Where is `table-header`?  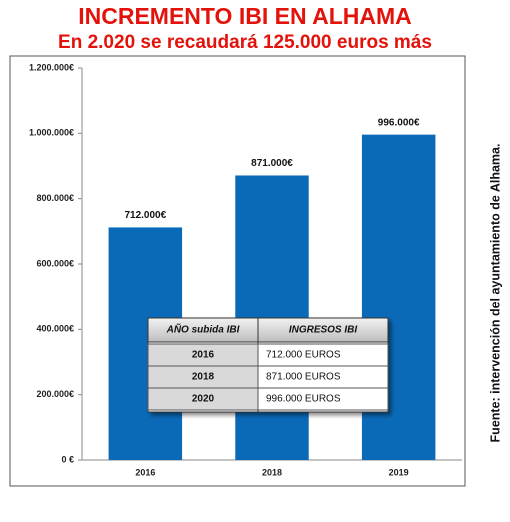 table-header is located at coordinates (268, 330).